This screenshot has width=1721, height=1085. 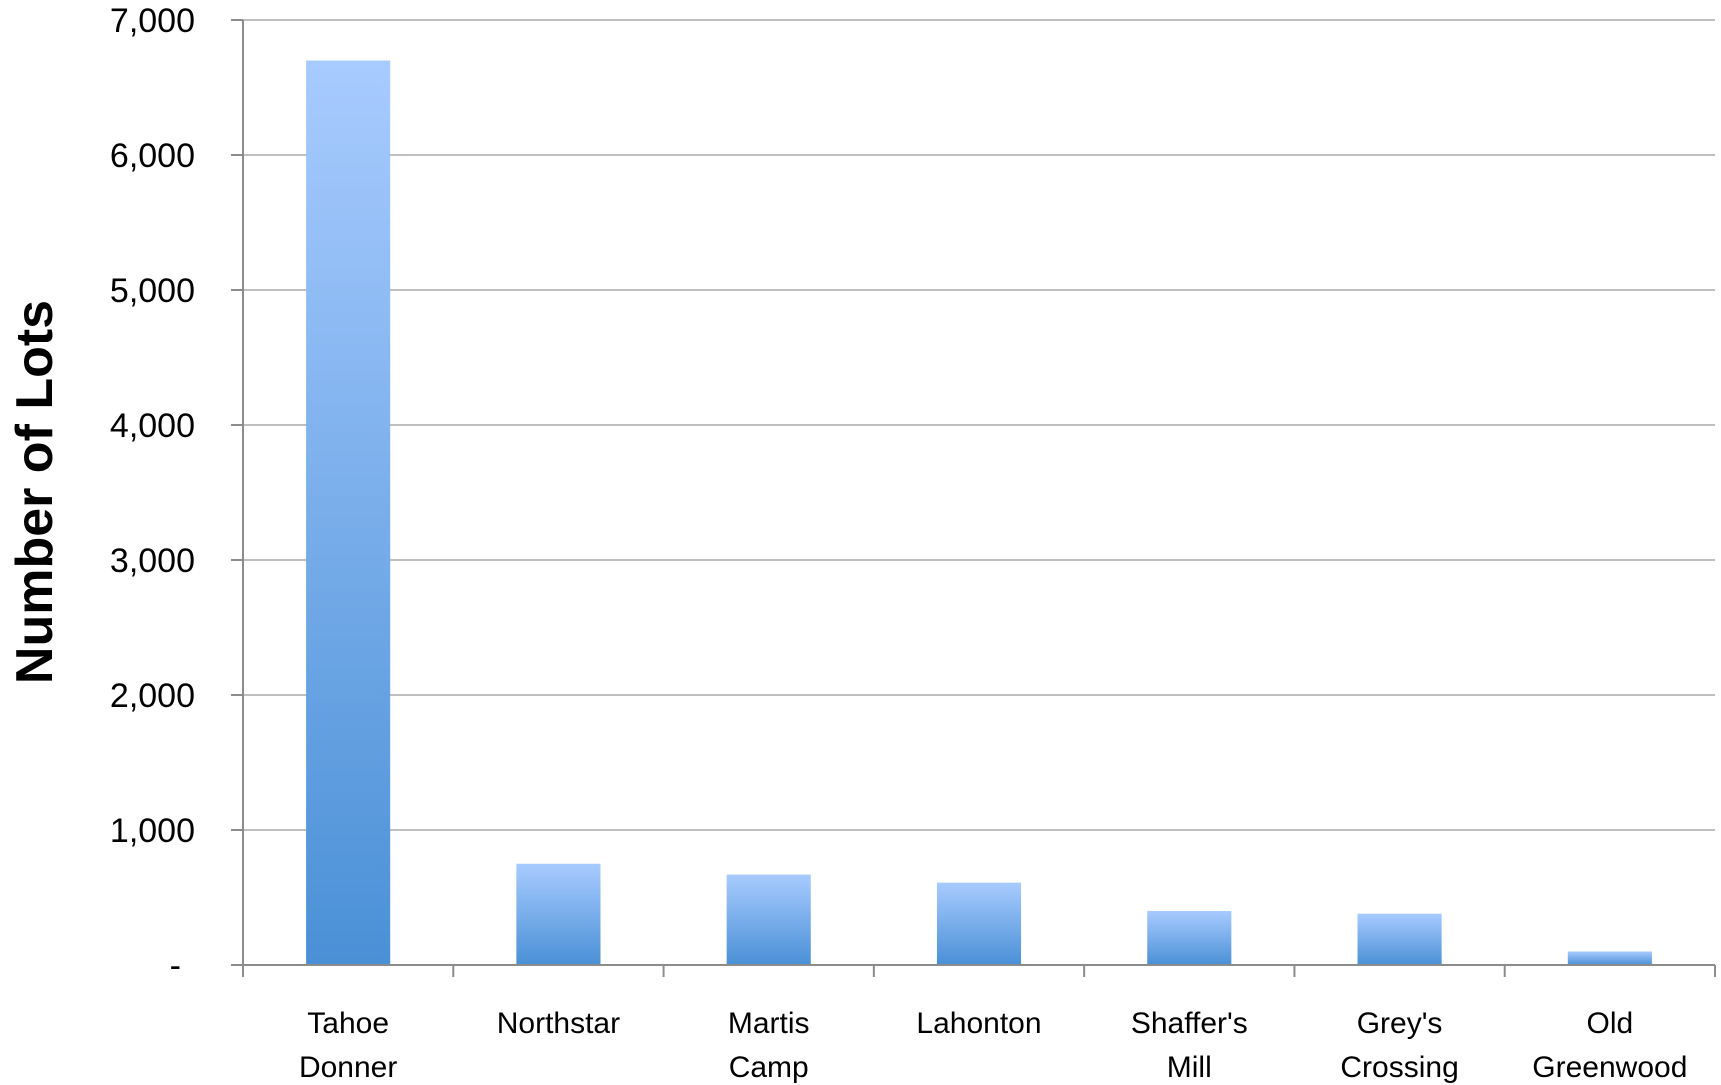 I want to click on y-tick-label-1: 1,000, so click(x=152, y=831).